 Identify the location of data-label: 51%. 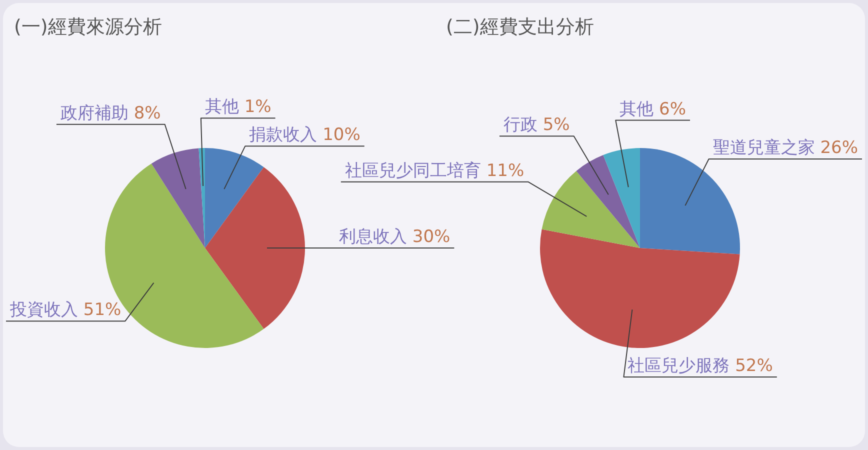
(102, 310).